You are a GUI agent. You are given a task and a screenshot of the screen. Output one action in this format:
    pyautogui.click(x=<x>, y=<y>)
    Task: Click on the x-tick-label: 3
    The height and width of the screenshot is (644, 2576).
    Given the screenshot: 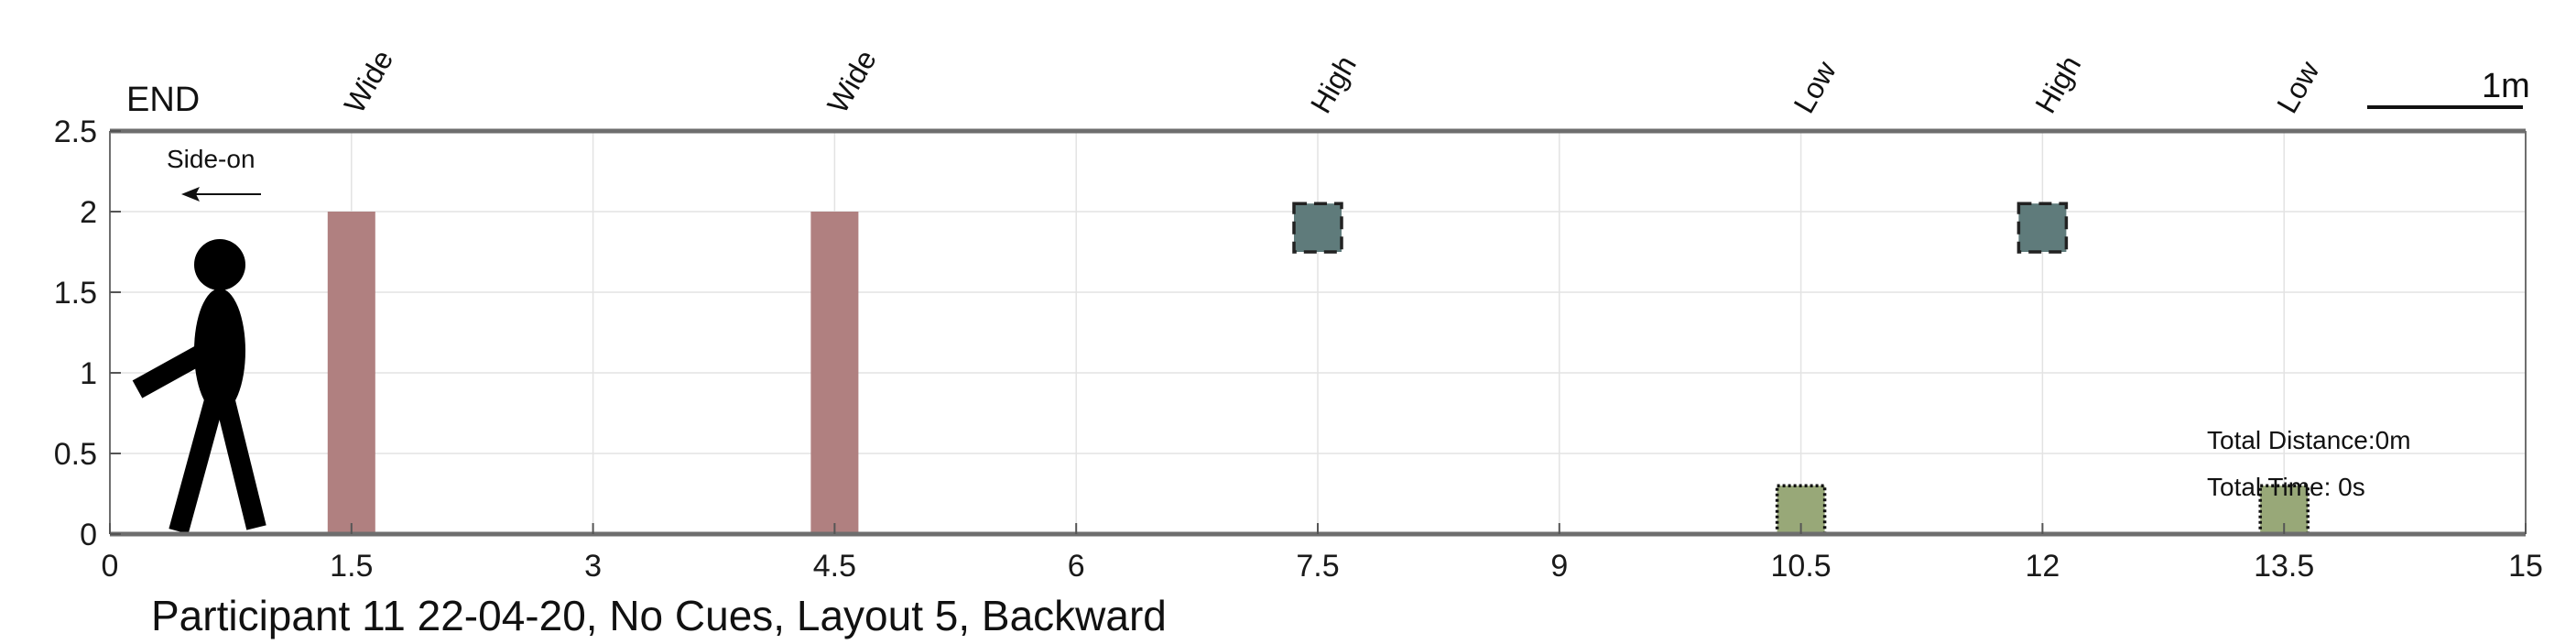 What is the action you would take?
    pyautogui.click(x=593, y=567)
    